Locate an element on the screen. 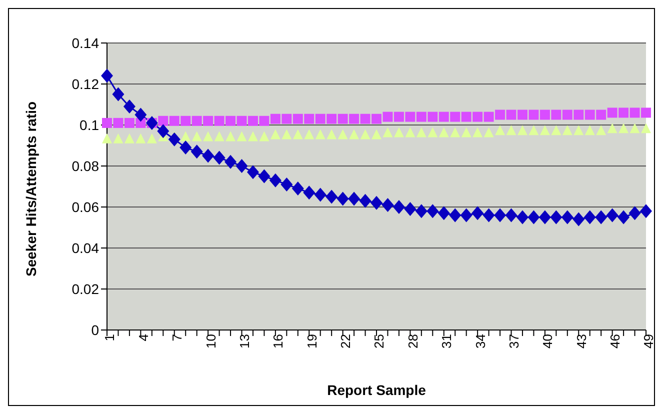  x-tick-label: 34 is located at coordinates (480, 341).